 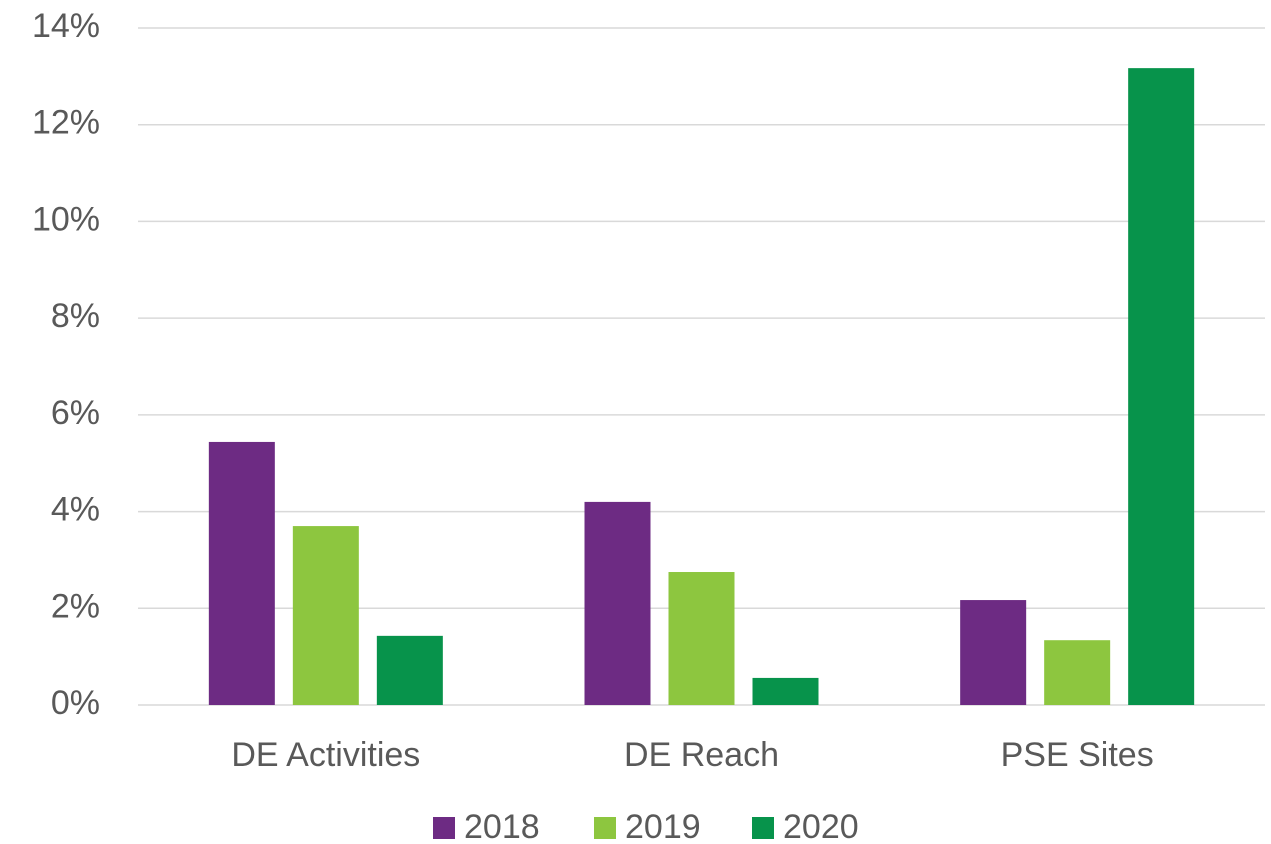 What do you see at coordinates (663, 826) in the screenshot?
I see `legend-label: 2019` at bounding box center [663, 826].